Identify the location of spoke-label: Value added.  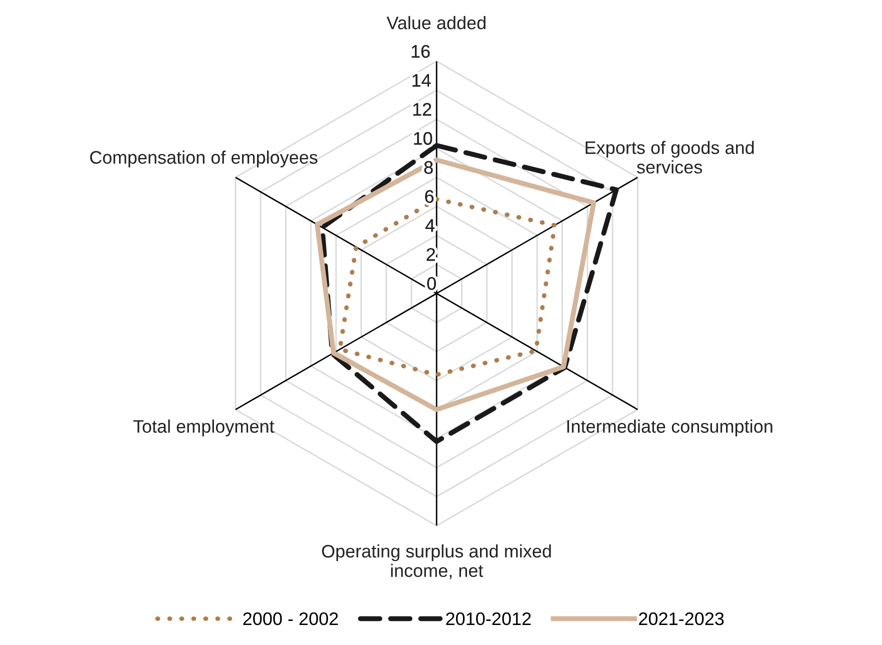
(436, 23).